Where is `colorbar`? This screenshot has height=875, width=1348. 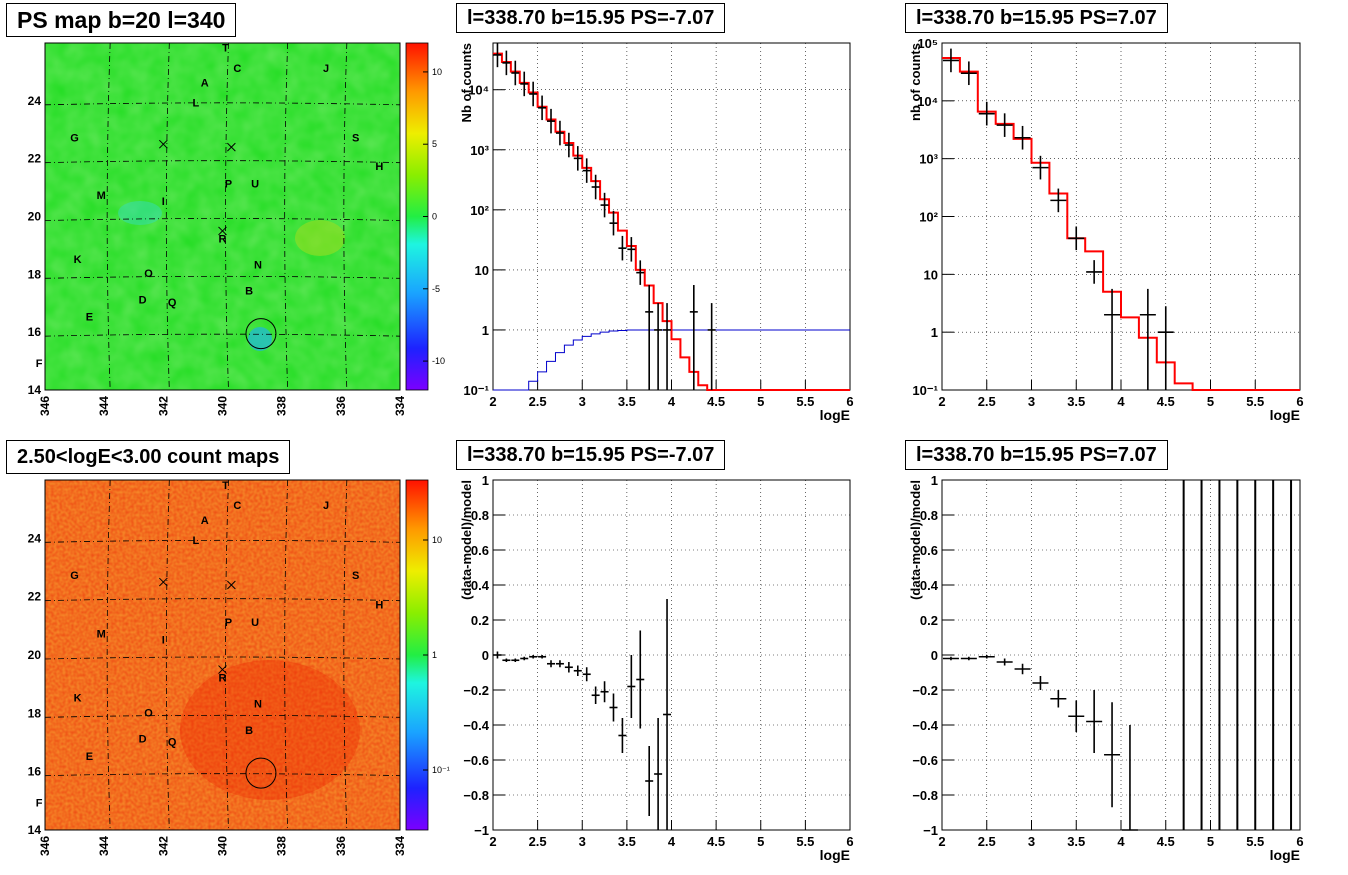 colorbar is located at coordinates (417, 216).